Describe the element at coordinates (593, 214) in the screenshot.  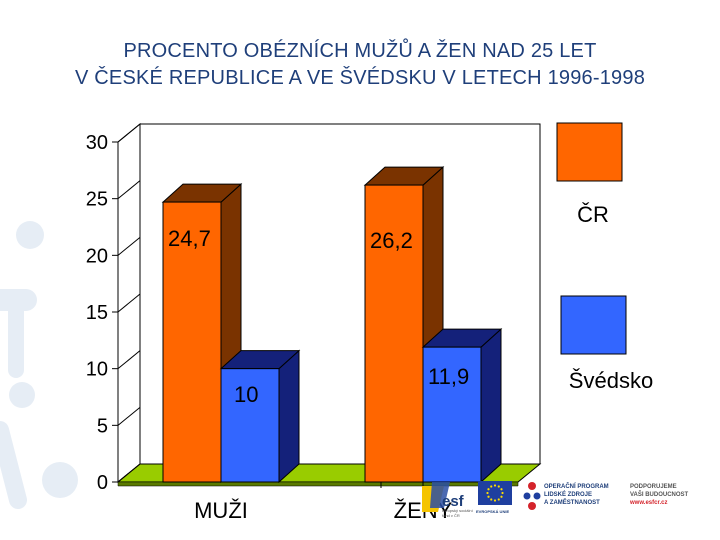
I see `legend-label: ČR` at that location.